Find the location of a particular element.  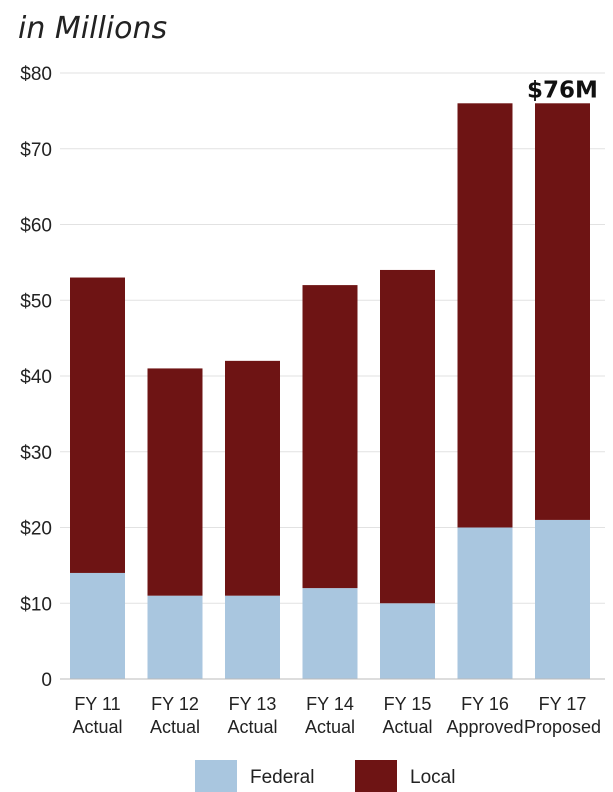

x-tick-label: FY 14 Actual is located at coordinates (330, 715).